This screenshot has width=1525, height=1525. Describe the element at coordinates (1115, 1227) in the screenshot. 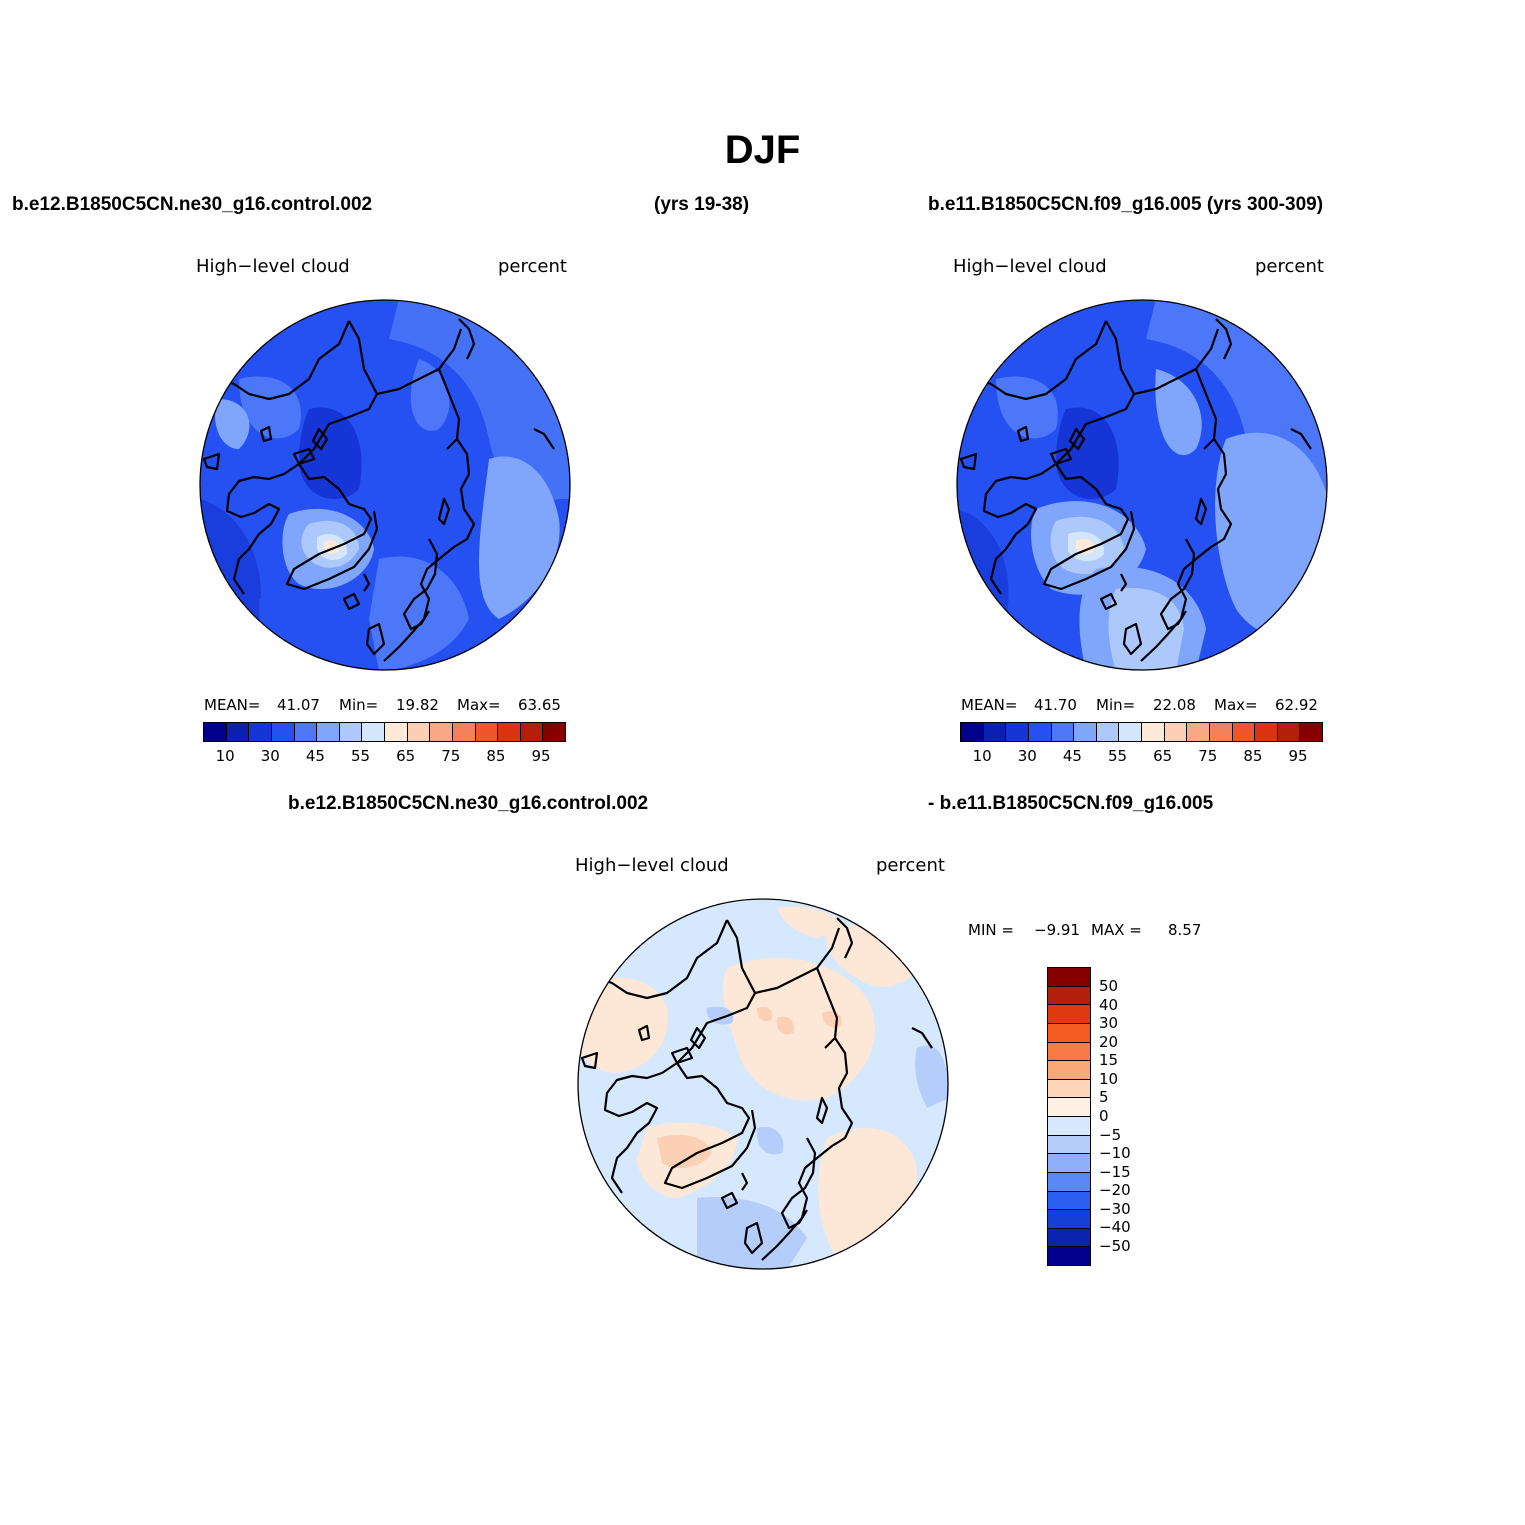

I see `colorbar-tick-label: −40` at that location.